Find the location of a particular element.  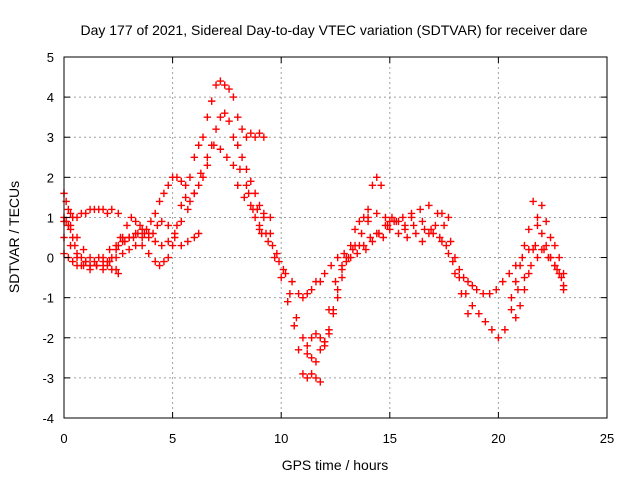

y-tick-label: -2 is located at coordinates (48, 338).